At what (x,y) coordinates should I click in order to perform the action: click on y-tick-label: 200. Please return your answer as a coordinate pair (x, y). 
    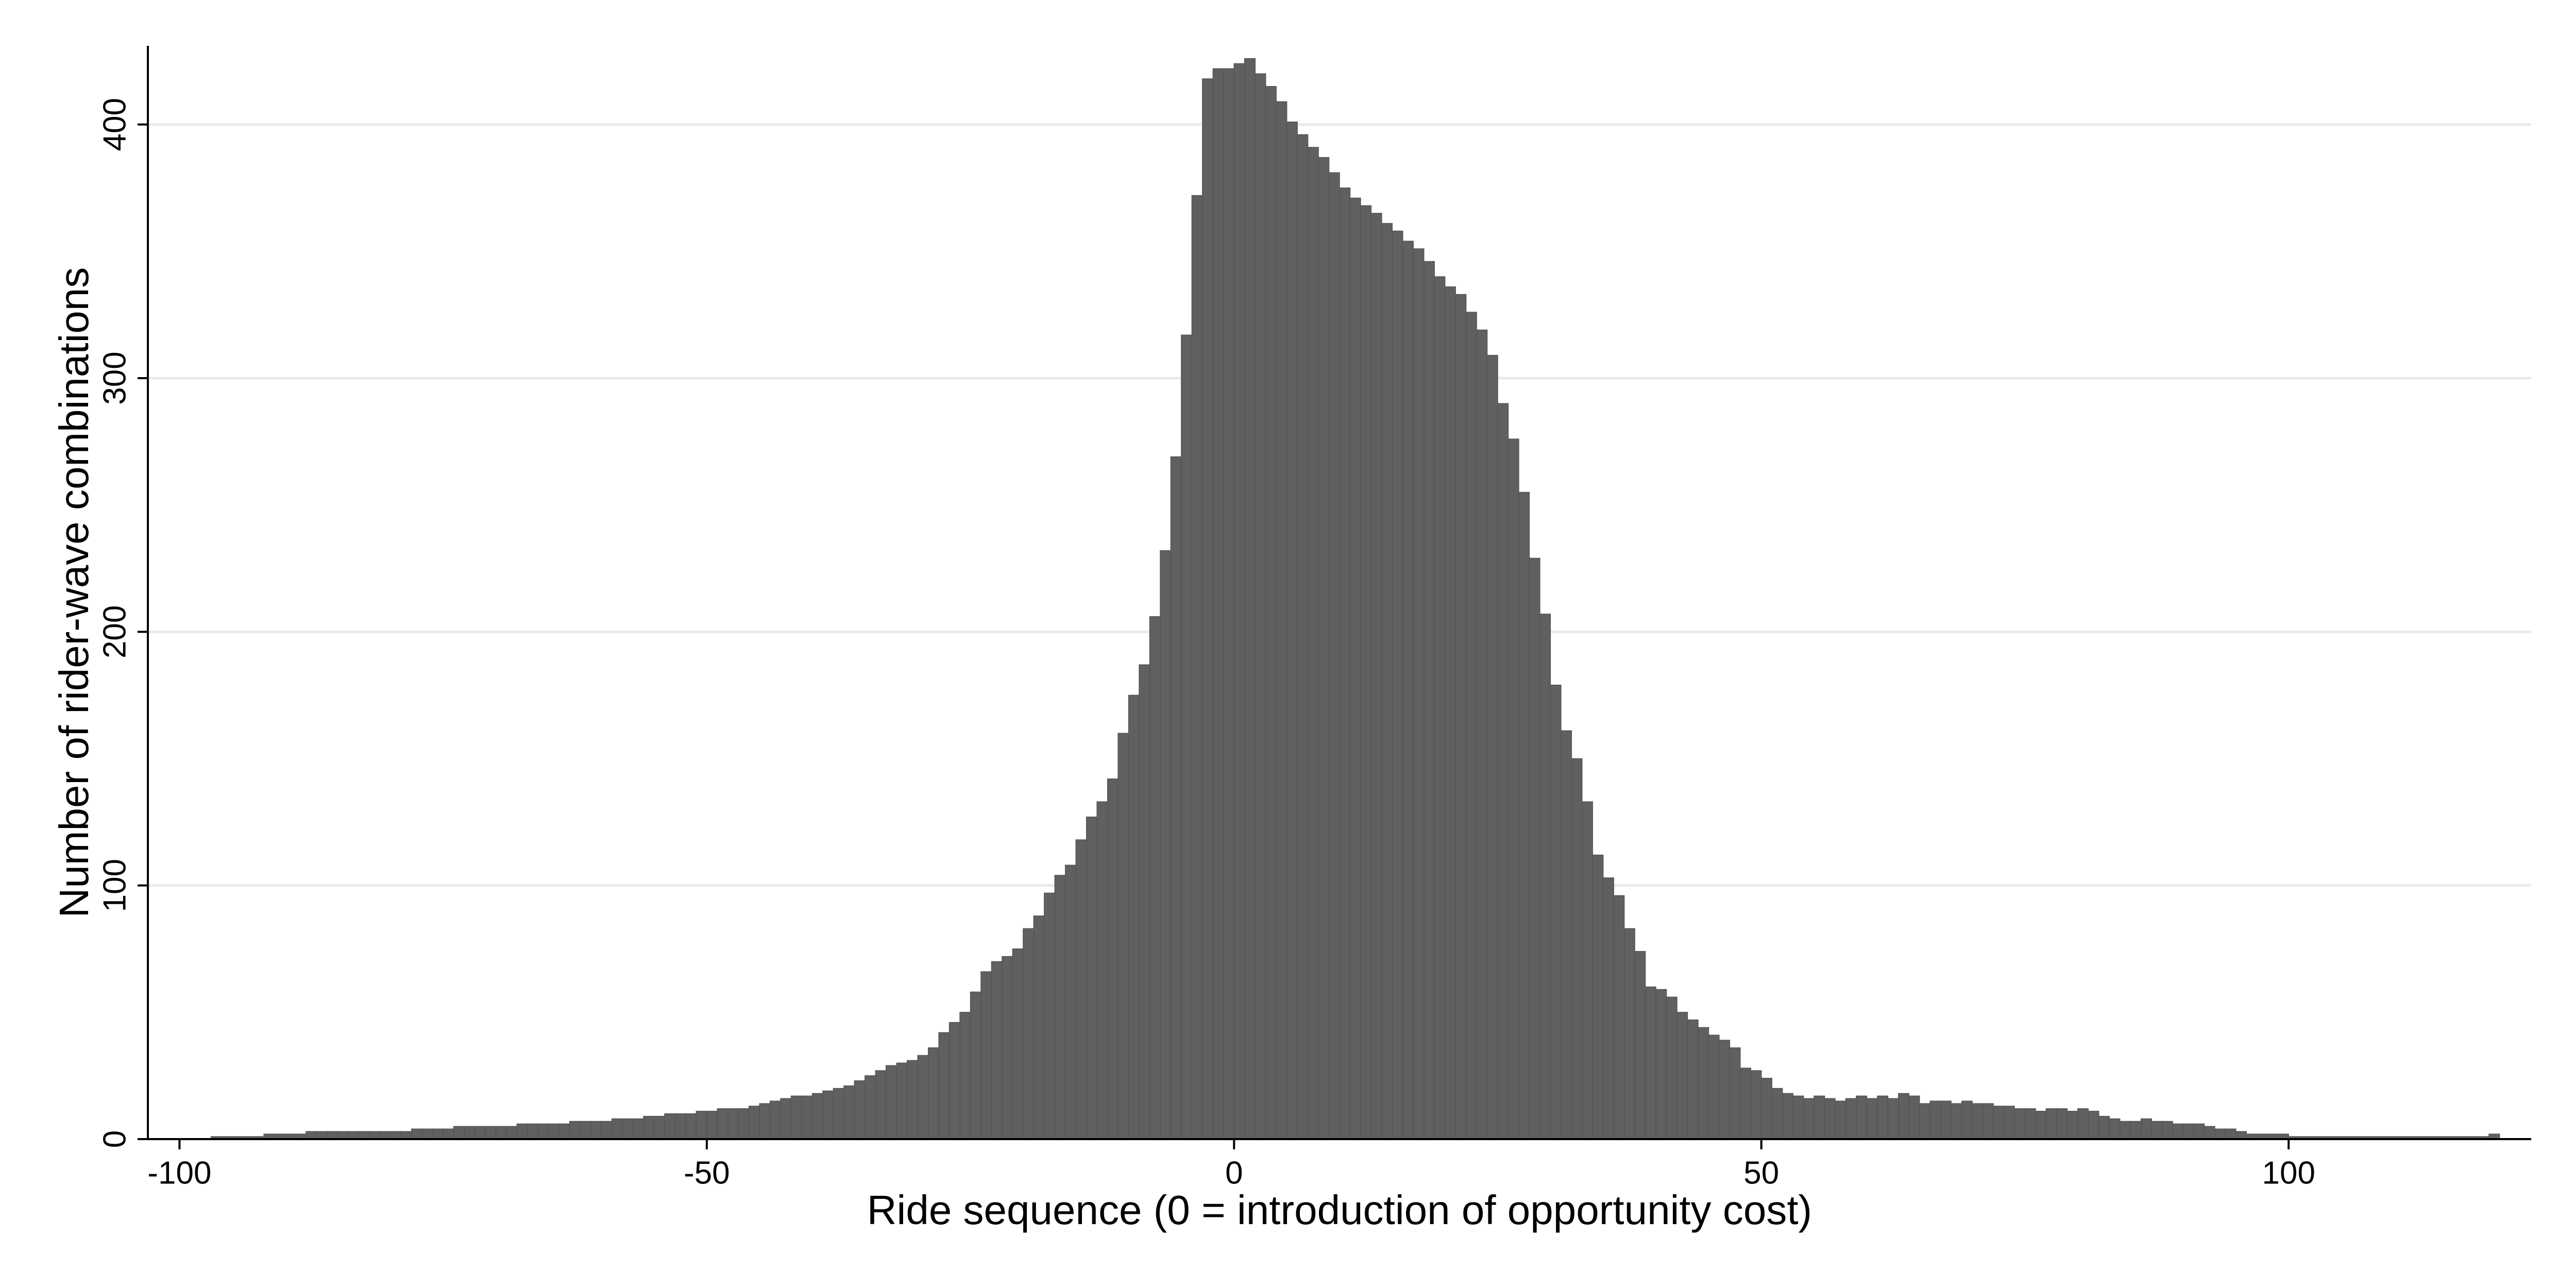
    Looking at the image, I should click on (114, 631).